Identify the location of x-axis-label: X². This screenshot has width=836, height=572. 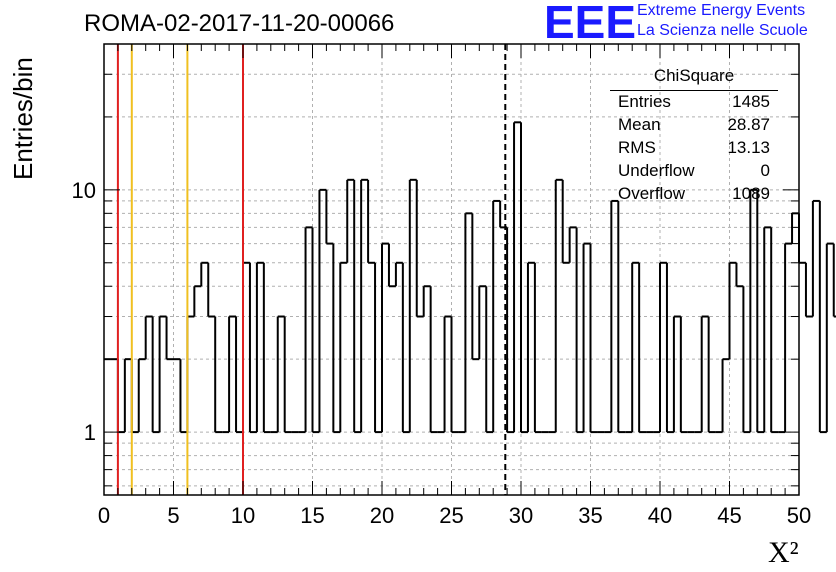
(783, 552).